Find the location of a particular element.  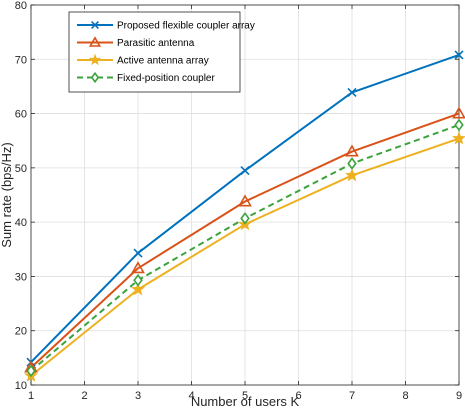

x-tick-label: 3 is located at coordinates (138, 396).